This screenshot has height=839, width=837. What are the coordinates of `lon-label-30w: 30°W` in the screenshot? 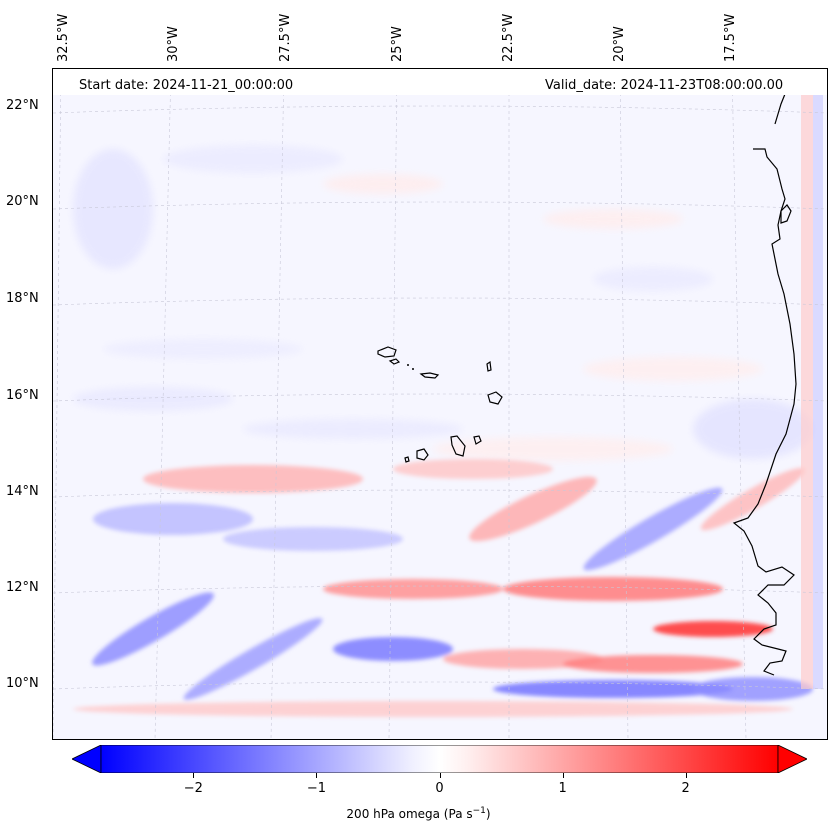 It's located at (173, 44).